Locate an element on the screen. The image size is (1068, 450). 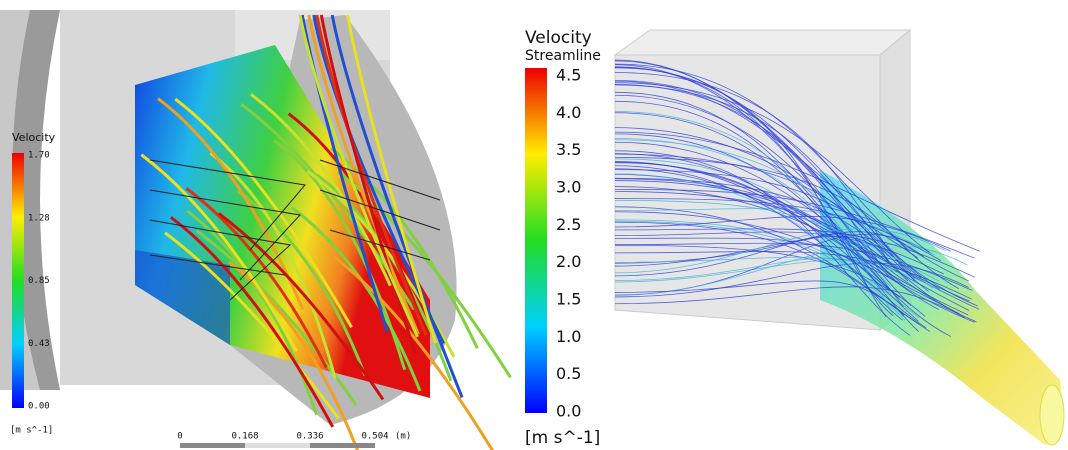
legend-tick-label: 2.5 is located at coordinates (568, 224).